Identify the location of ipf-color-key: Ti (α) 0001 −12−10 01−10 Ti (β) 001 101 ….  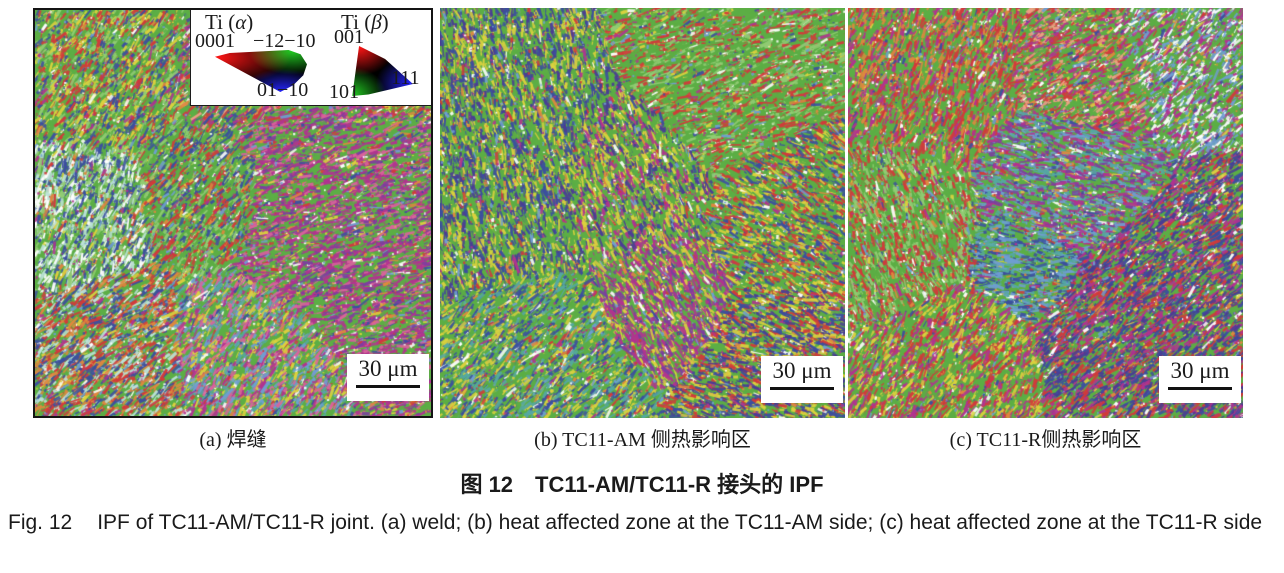
(310, 58).